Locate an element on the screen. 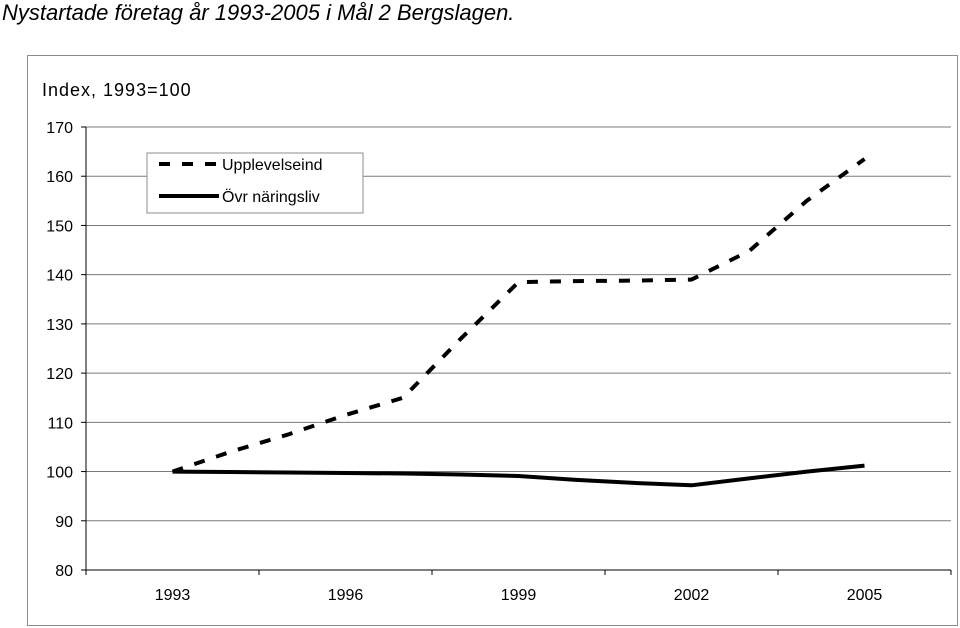  x-tick-label-1999: 1999 is located at coordinates (519, 595).